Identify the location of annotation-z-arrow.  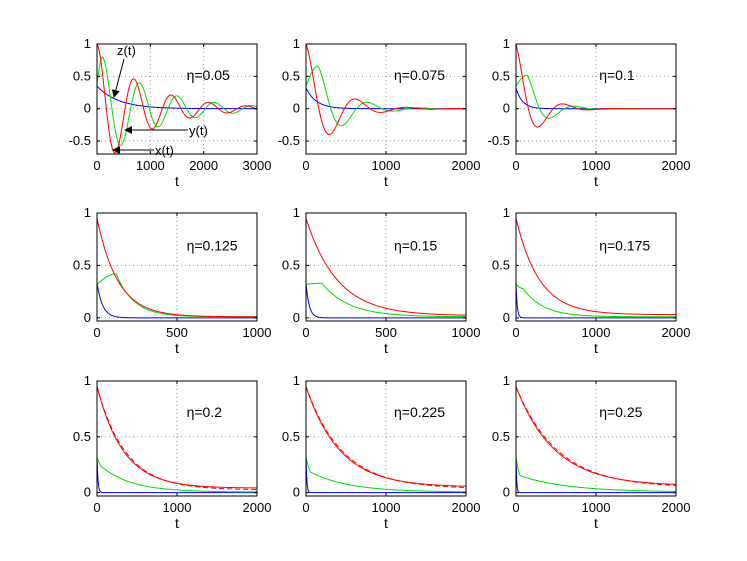
(118, 78).